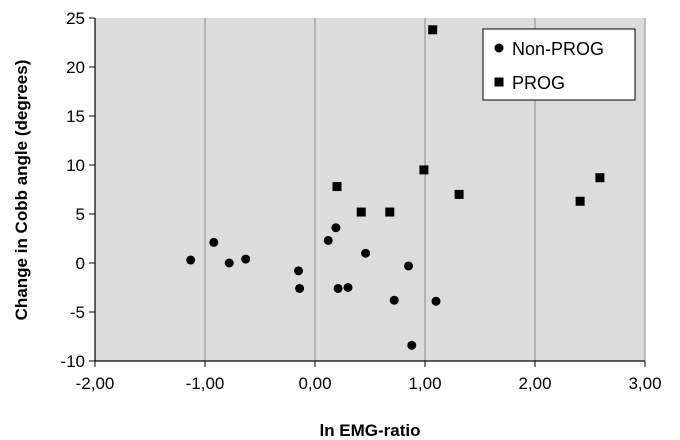 The image size is (680, 440). I want to click on x-tick-label: -2,00, so click(95, 383).